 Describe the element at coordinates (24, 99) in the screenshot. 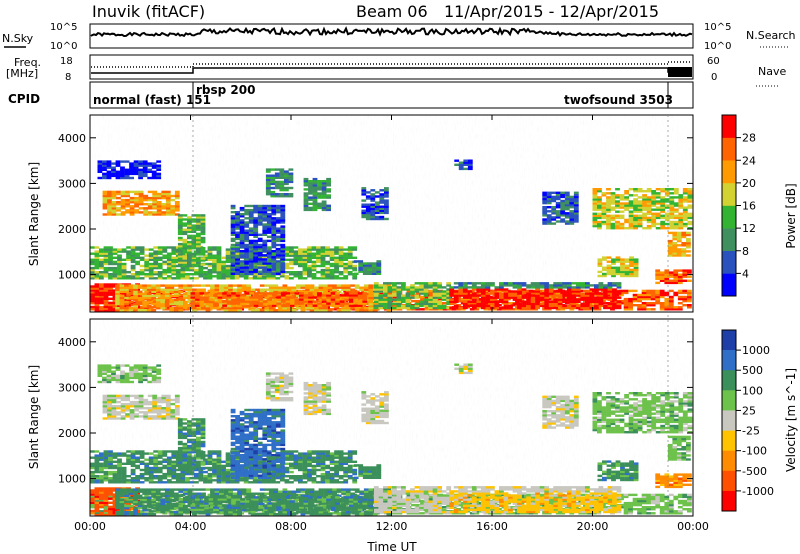

I see `cpid-label: CPID` at that location.